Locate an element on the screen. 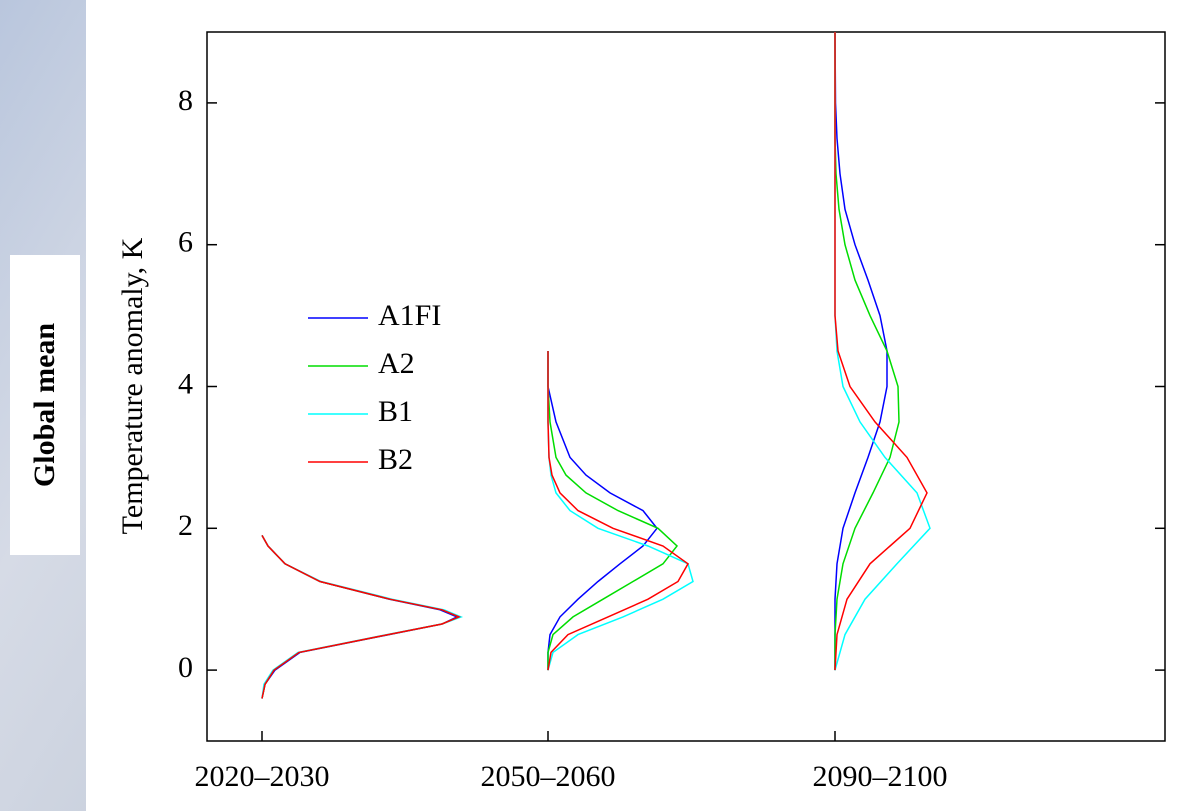 Image resolution: width=1188 pixels, height=811 pixels. y-tick-label: 6 is located at coordinates (185, 242).